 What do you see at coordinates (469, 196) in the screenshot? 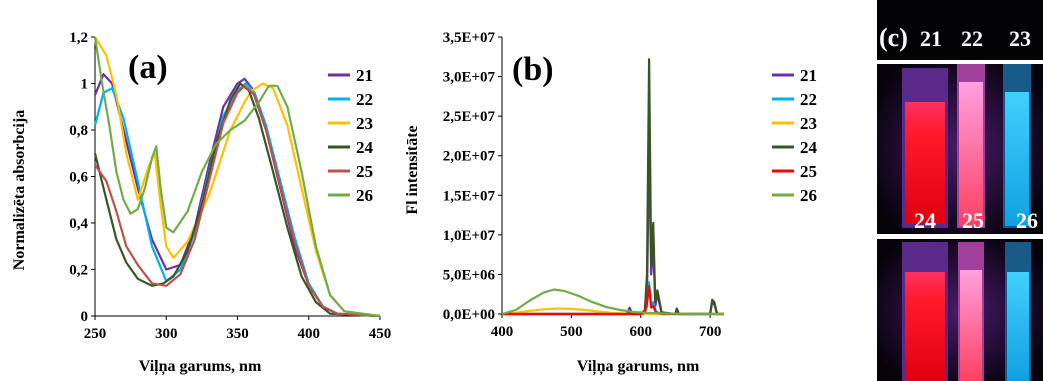
I see `y-tick-label: 1,5E+07` at bounding box center [469, 196].